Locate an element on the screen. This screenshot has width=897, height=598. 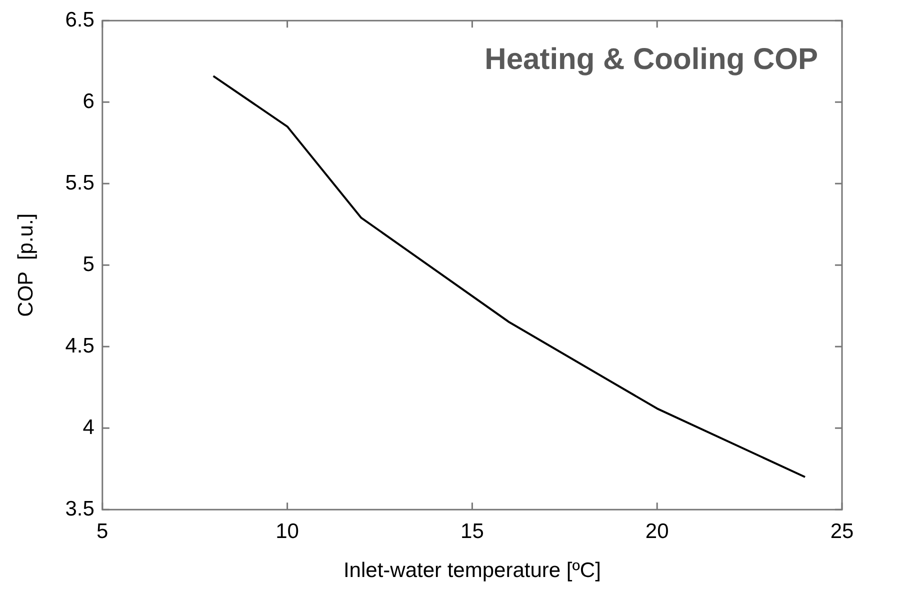
y-tick-label: 6 is located at coordinates (88, 101).